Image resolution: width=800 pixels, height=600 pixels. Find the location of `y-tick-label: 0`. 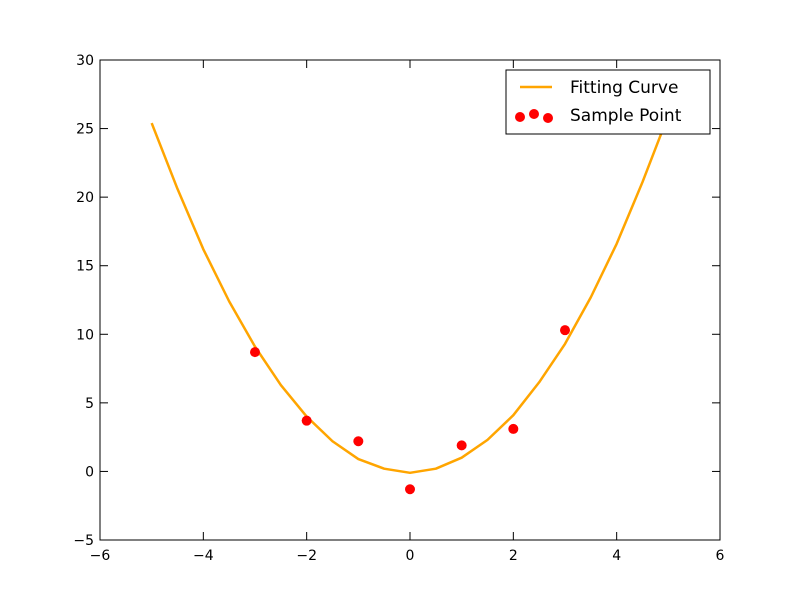

y-tick-label: 0 is located at coordinates (89, 472).